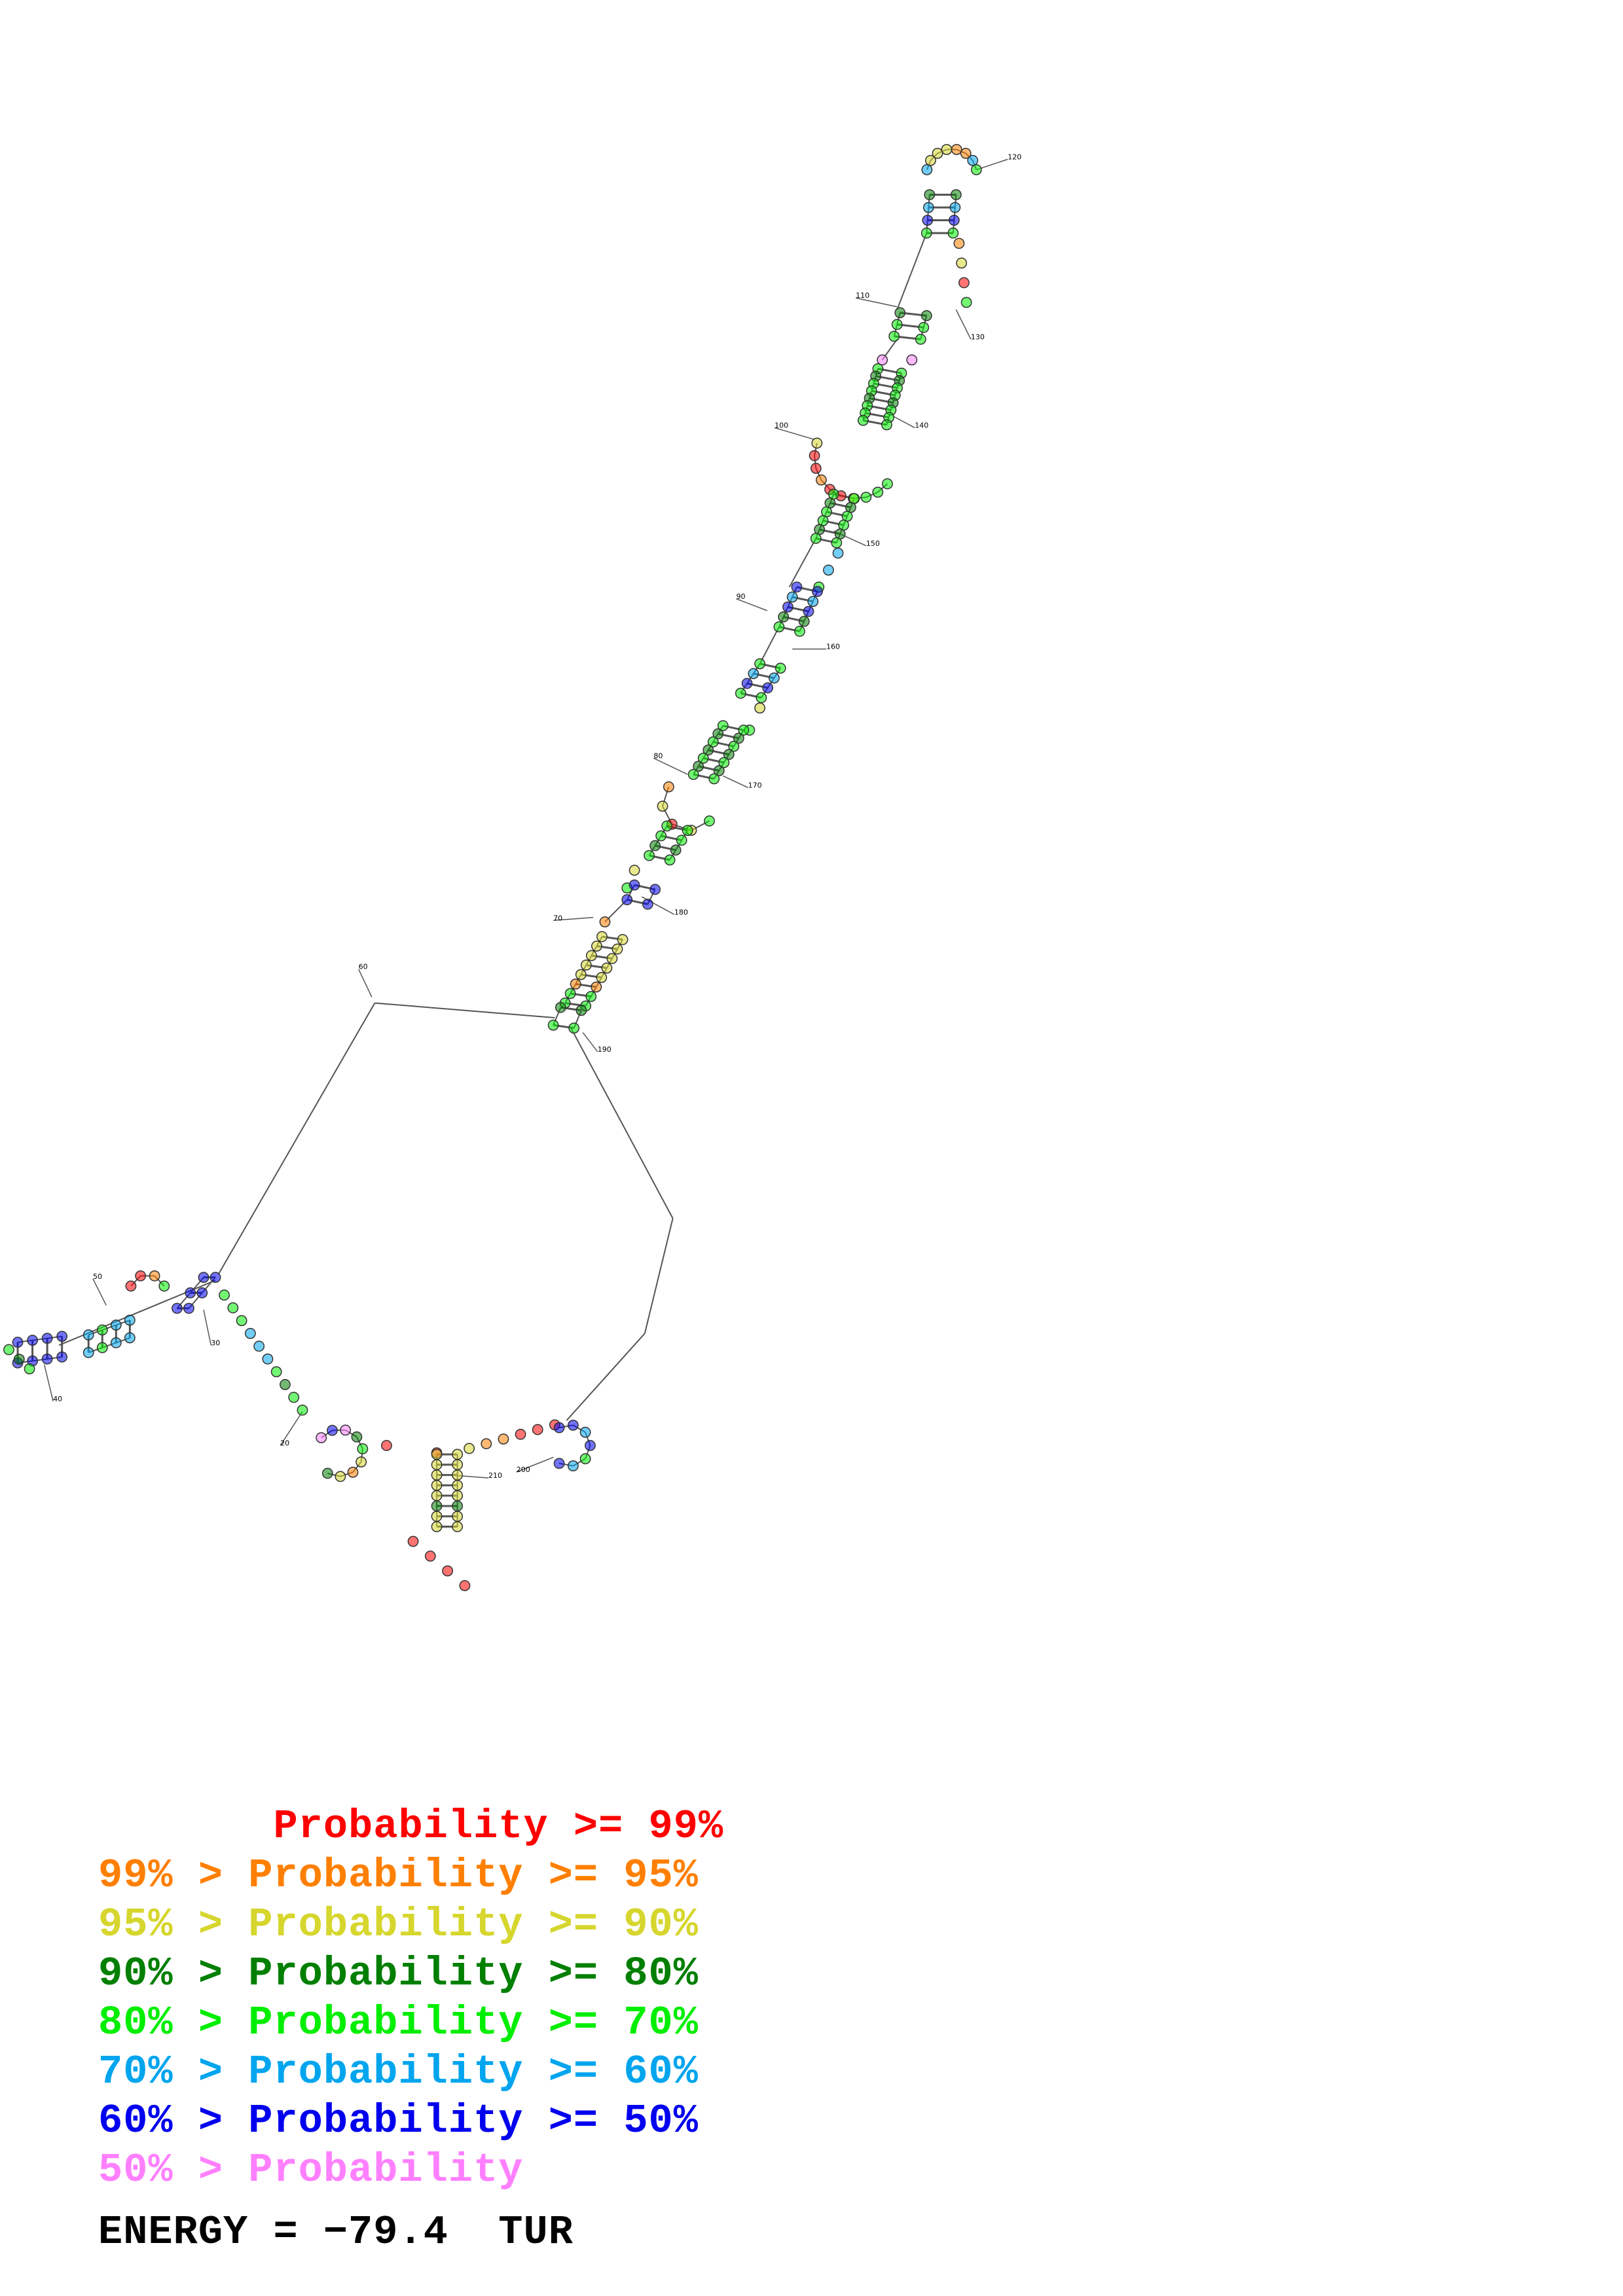 The image size is (1623, 2296). Describe the element at coordinates (781, 426) in the screenshot. I see `position-label: 100` at that location.